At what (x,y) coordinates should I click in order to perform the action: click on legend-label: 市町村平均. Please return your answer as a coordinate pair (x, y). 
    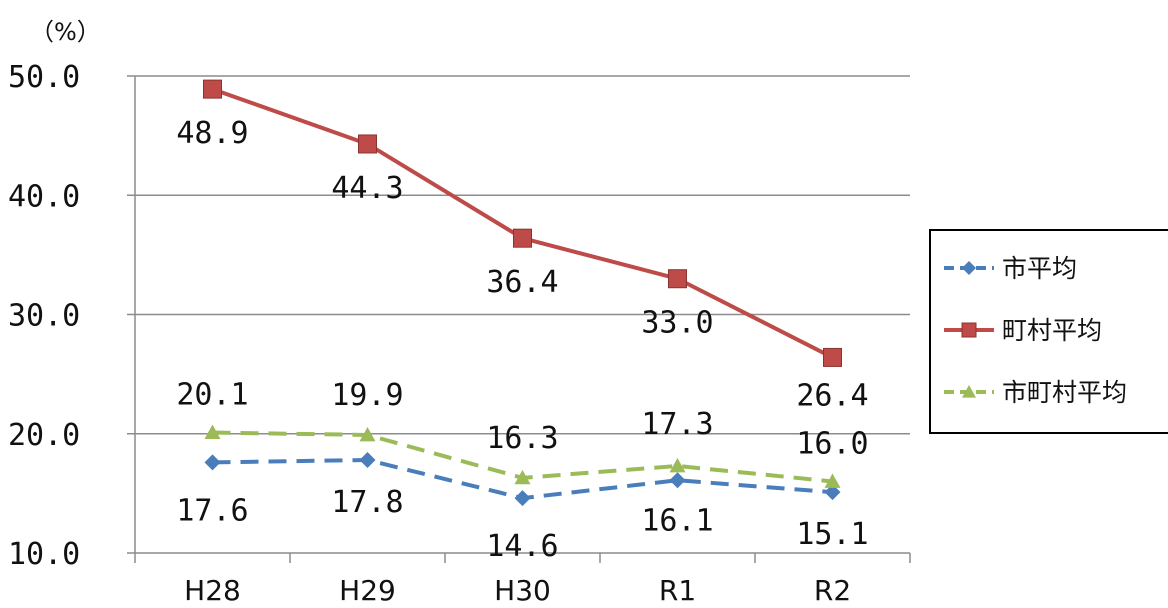
    Looking at the image, I should click on (1064, 392).